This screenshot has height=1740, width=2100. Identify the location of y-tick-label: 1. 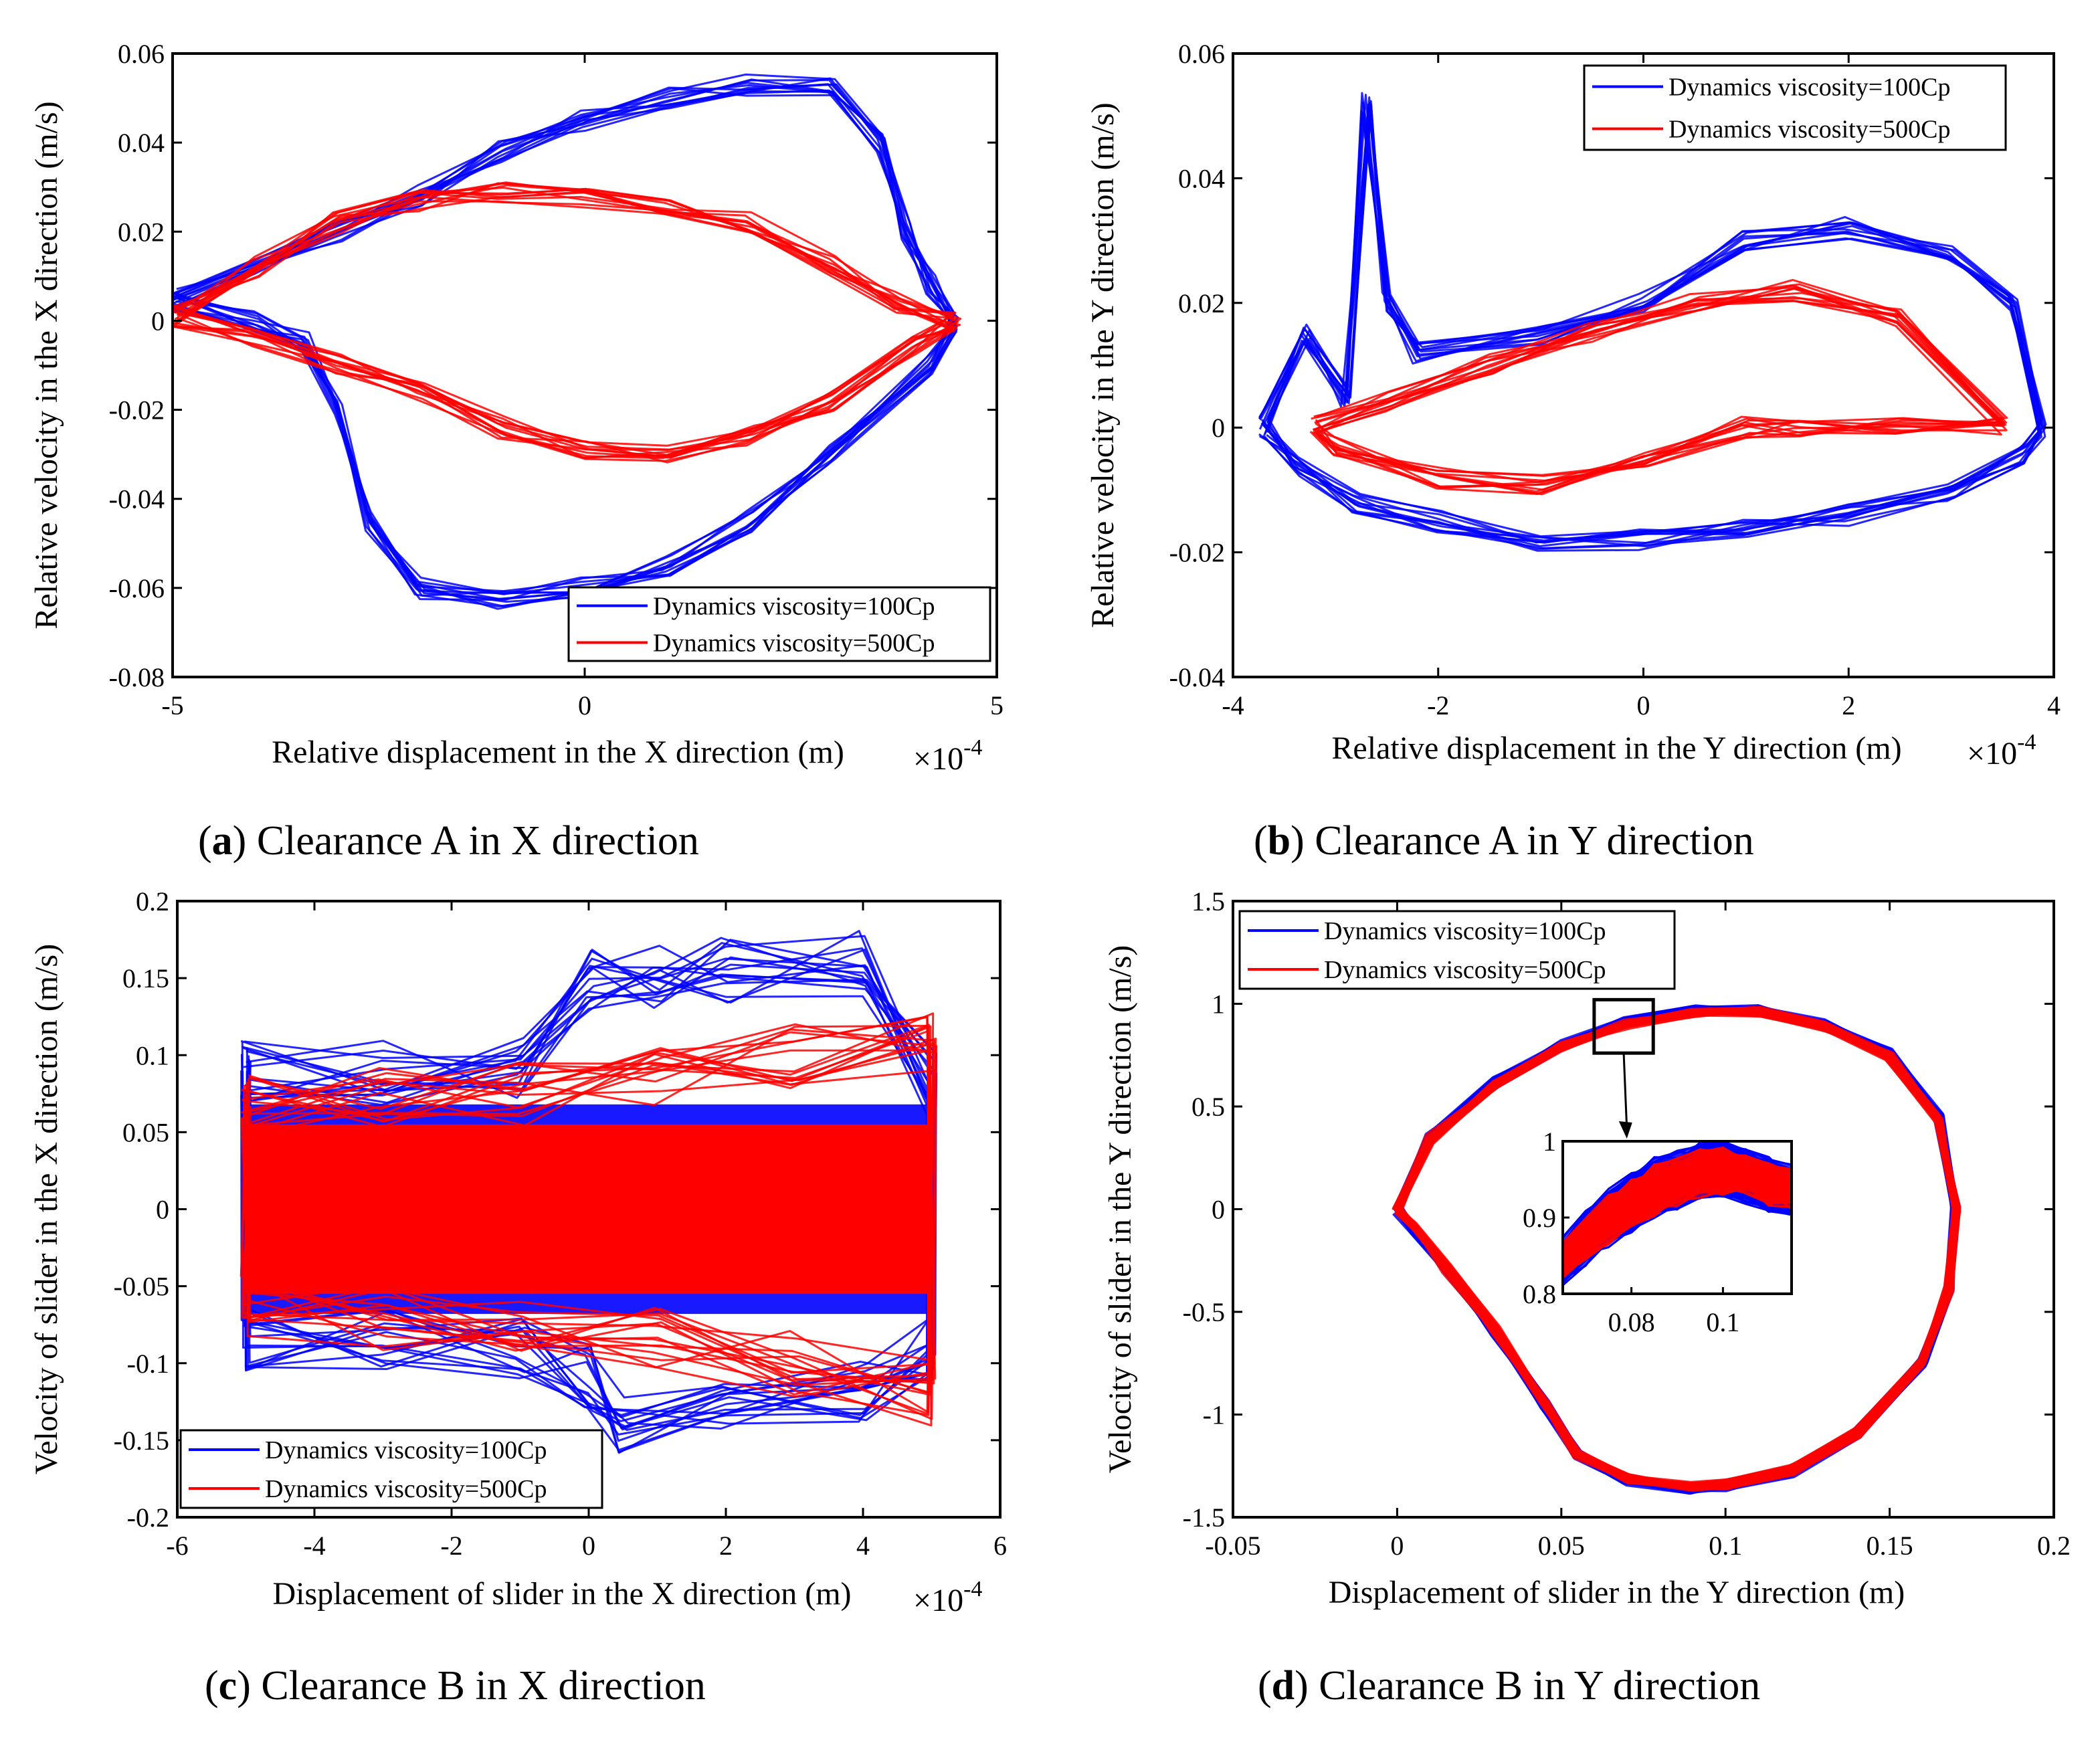
(1218, 1004).